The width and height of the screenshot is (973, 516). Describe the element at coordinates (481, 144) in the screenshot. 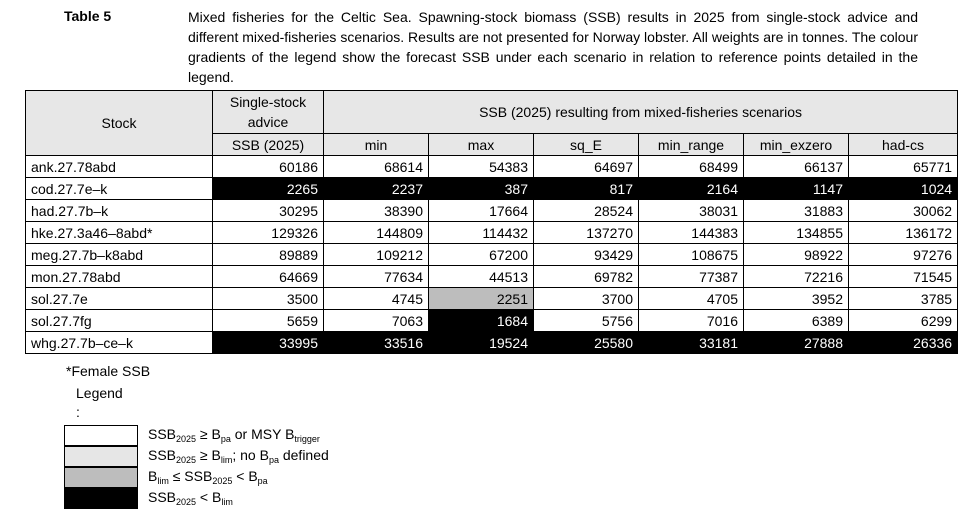

I see `column-header: max` at that location.